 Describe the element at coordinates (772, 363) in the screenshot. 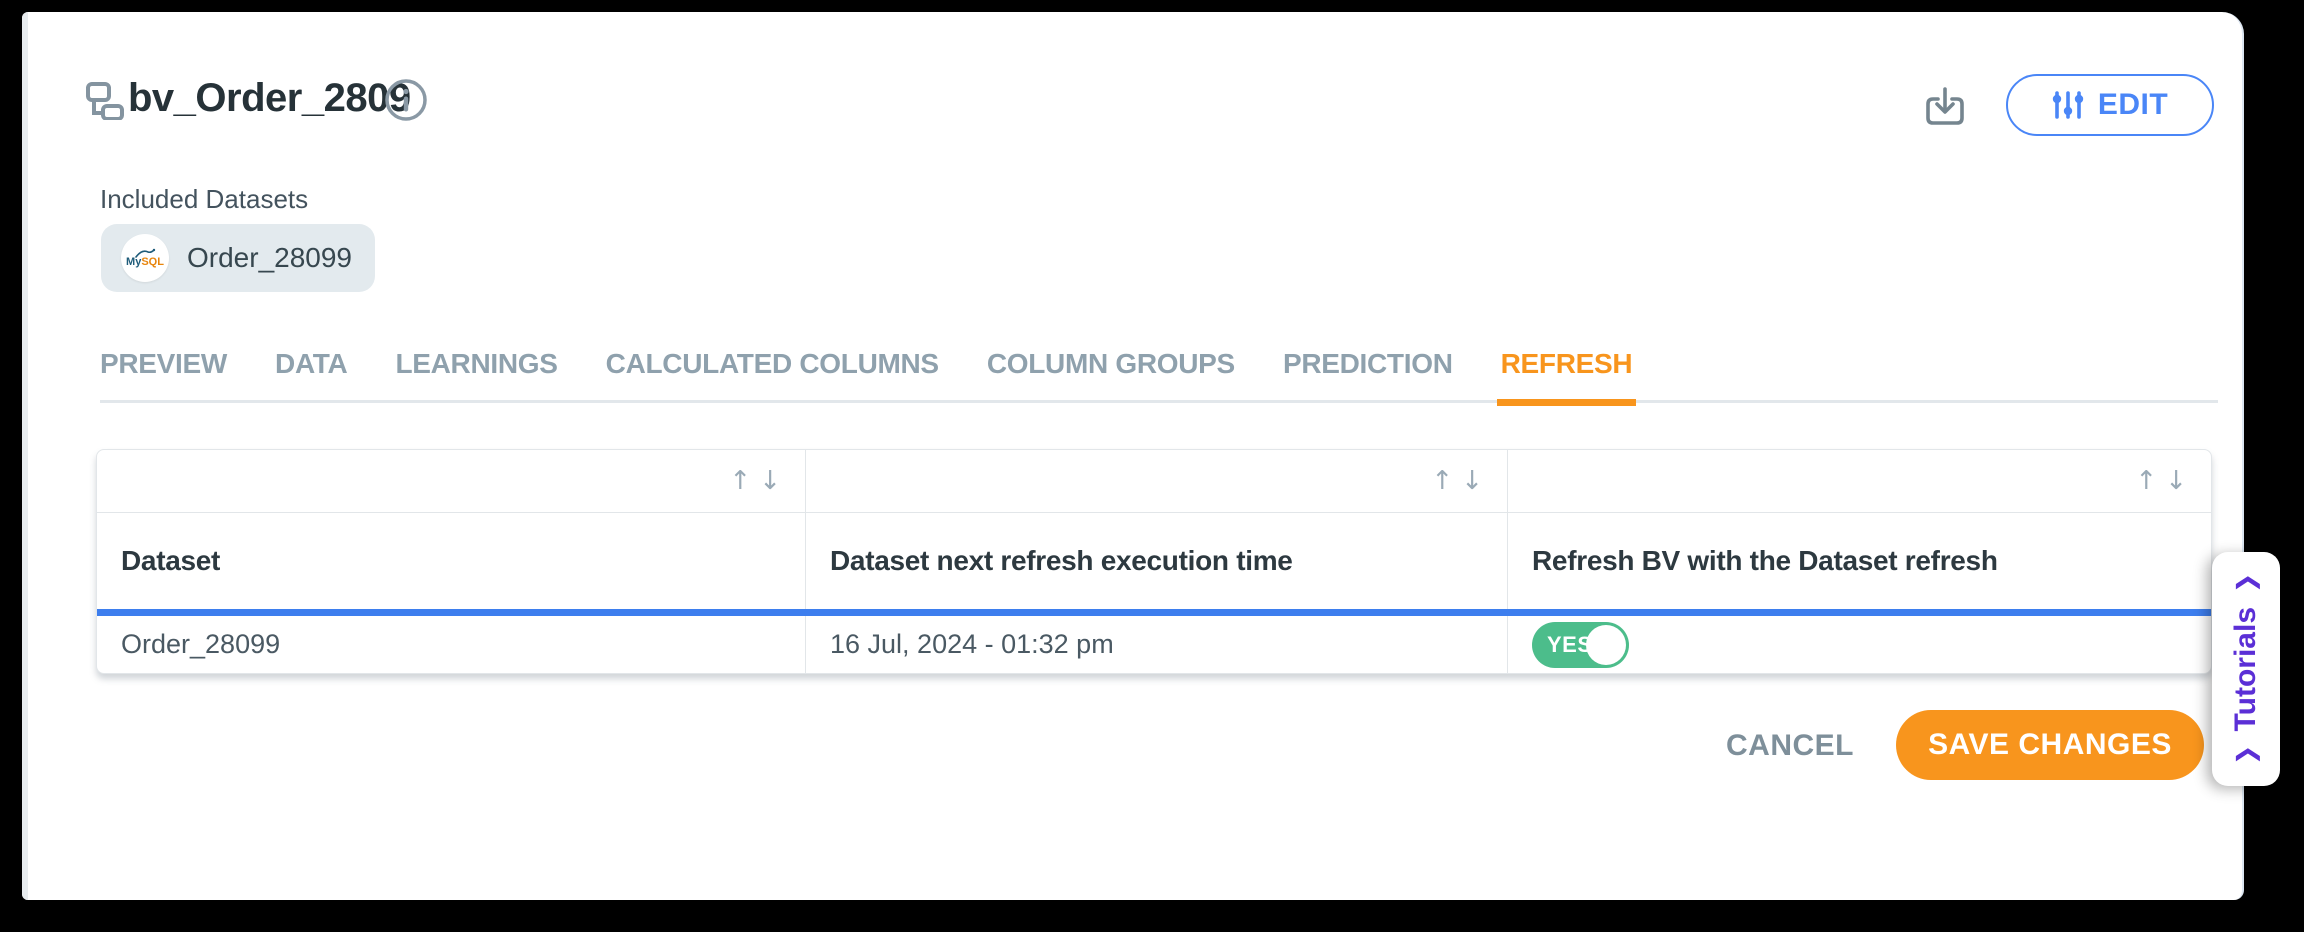

I see `tab-calculated-columns: CALCULATED COLUMNS` at that location.